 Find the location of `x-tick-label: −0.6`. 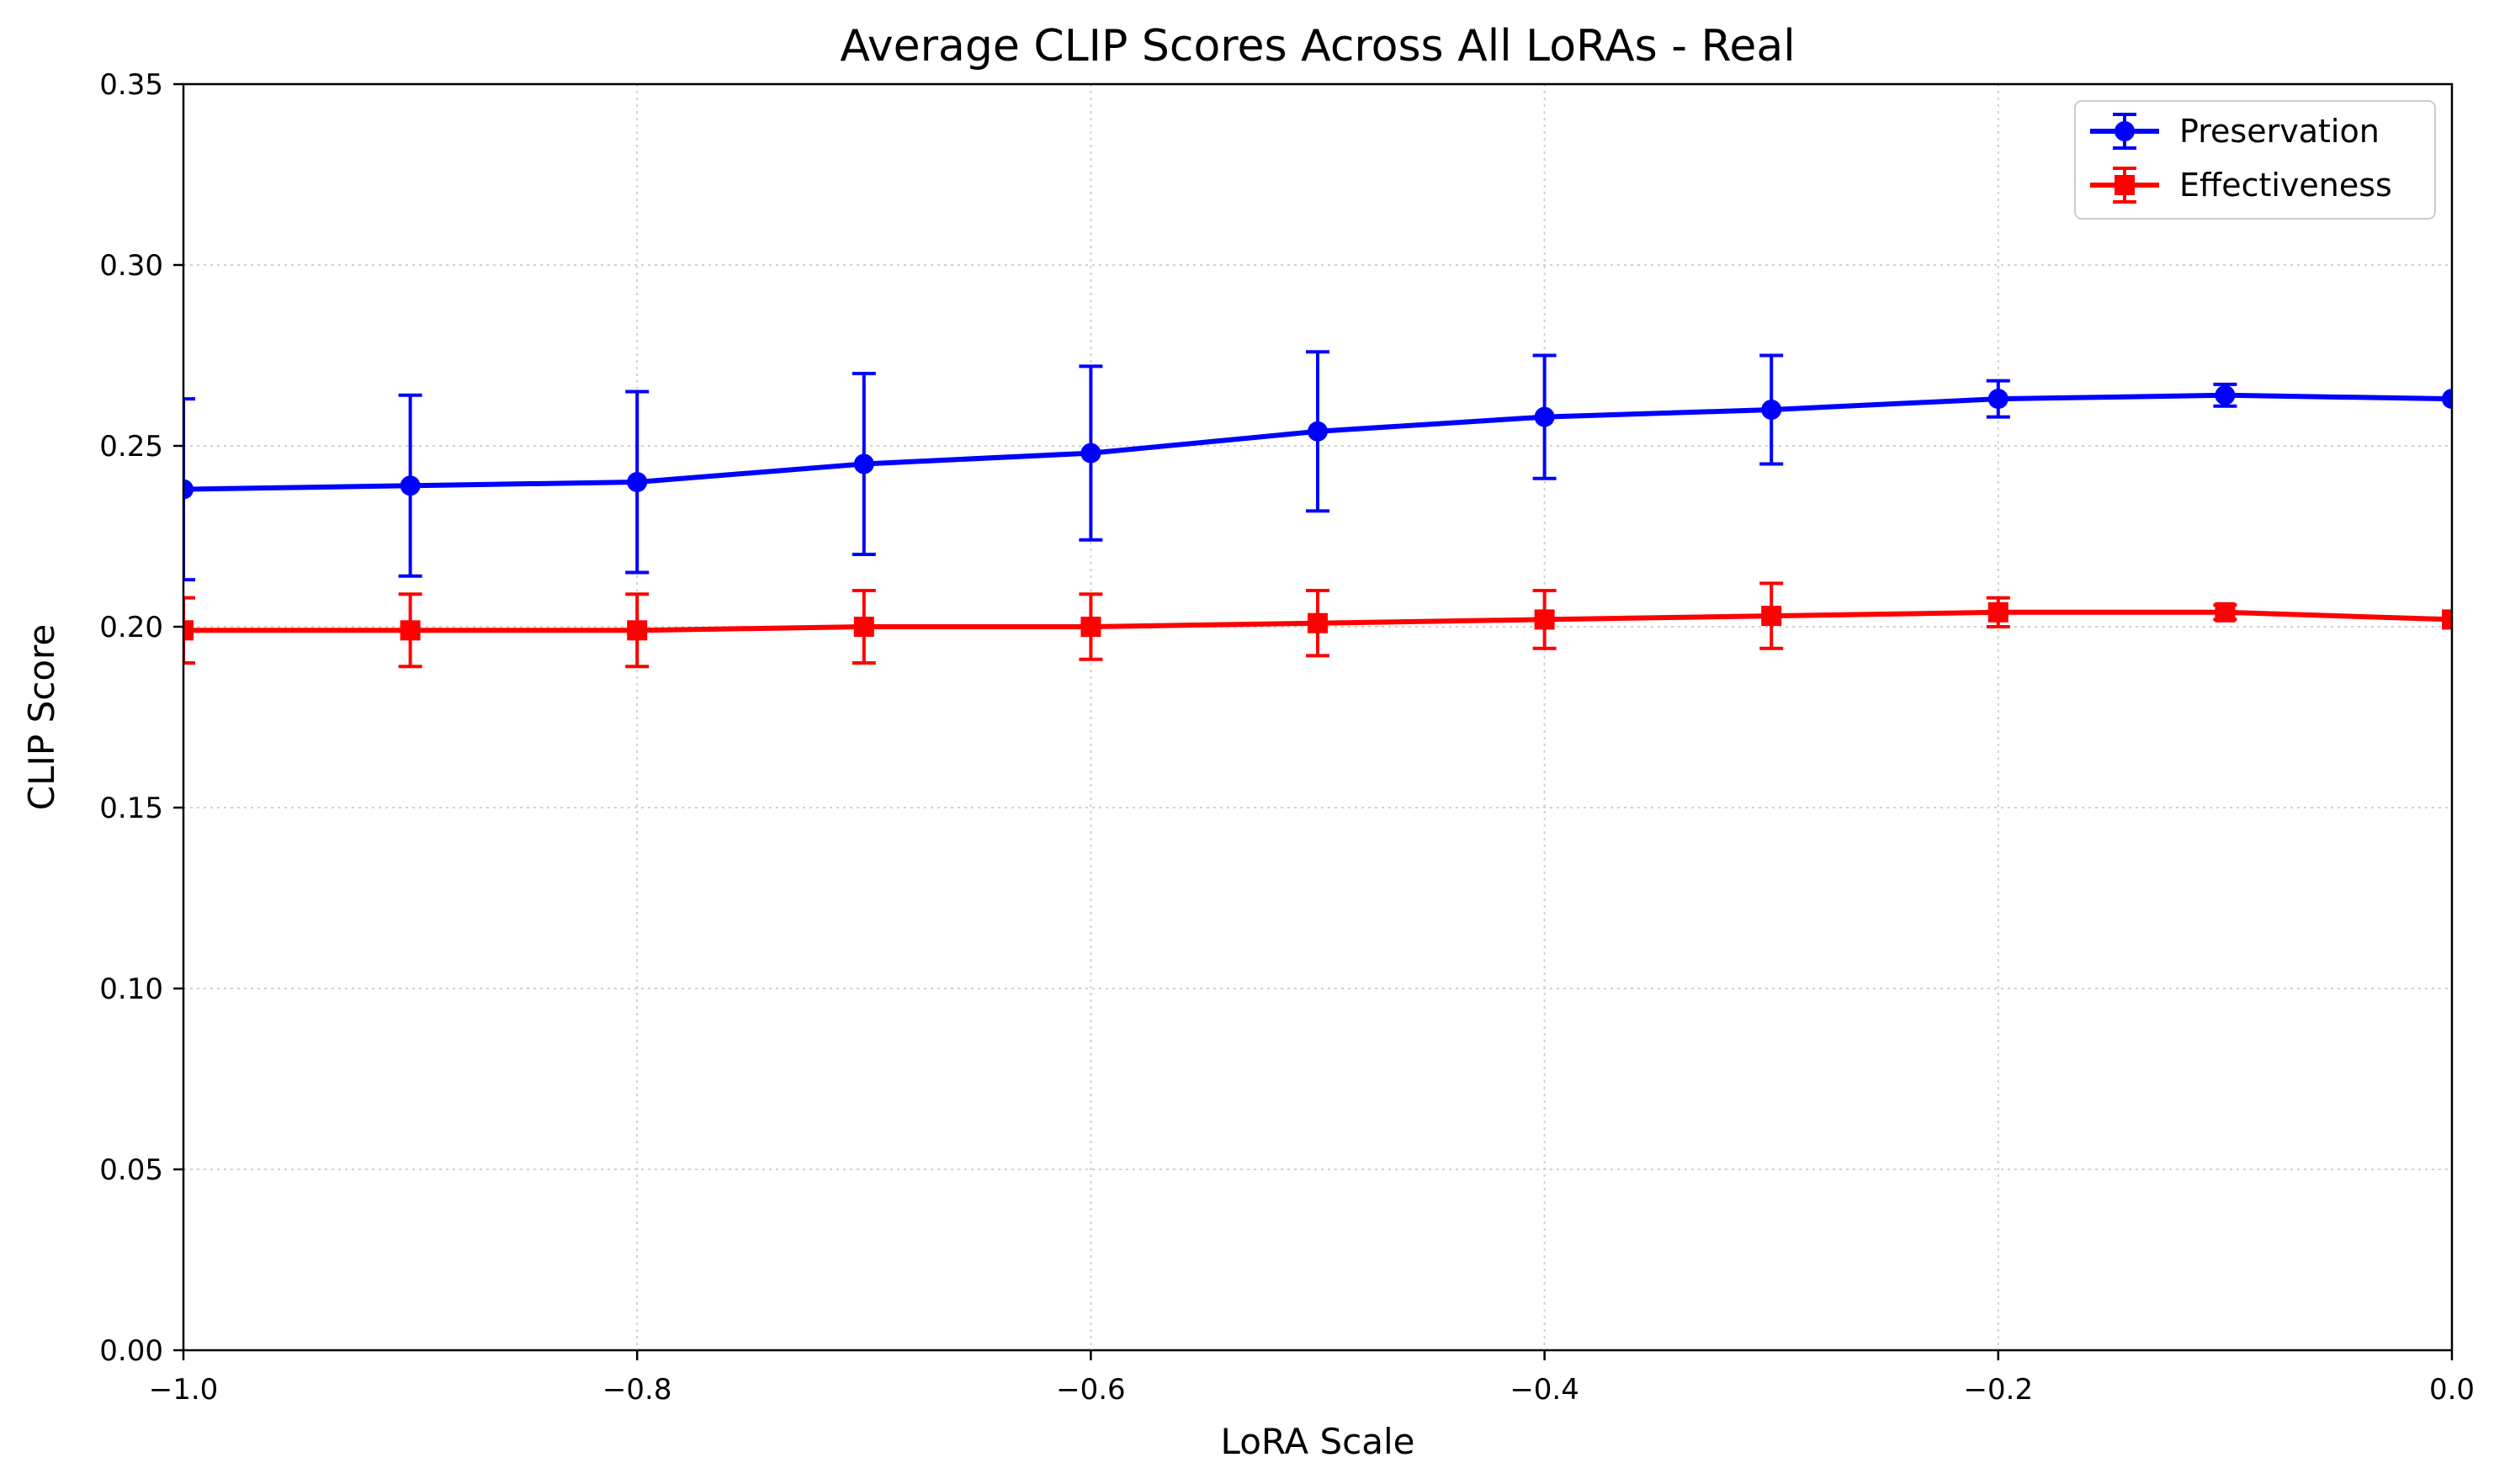

x-tick-label: −0.6 is located at coordinates (1091, 1390).